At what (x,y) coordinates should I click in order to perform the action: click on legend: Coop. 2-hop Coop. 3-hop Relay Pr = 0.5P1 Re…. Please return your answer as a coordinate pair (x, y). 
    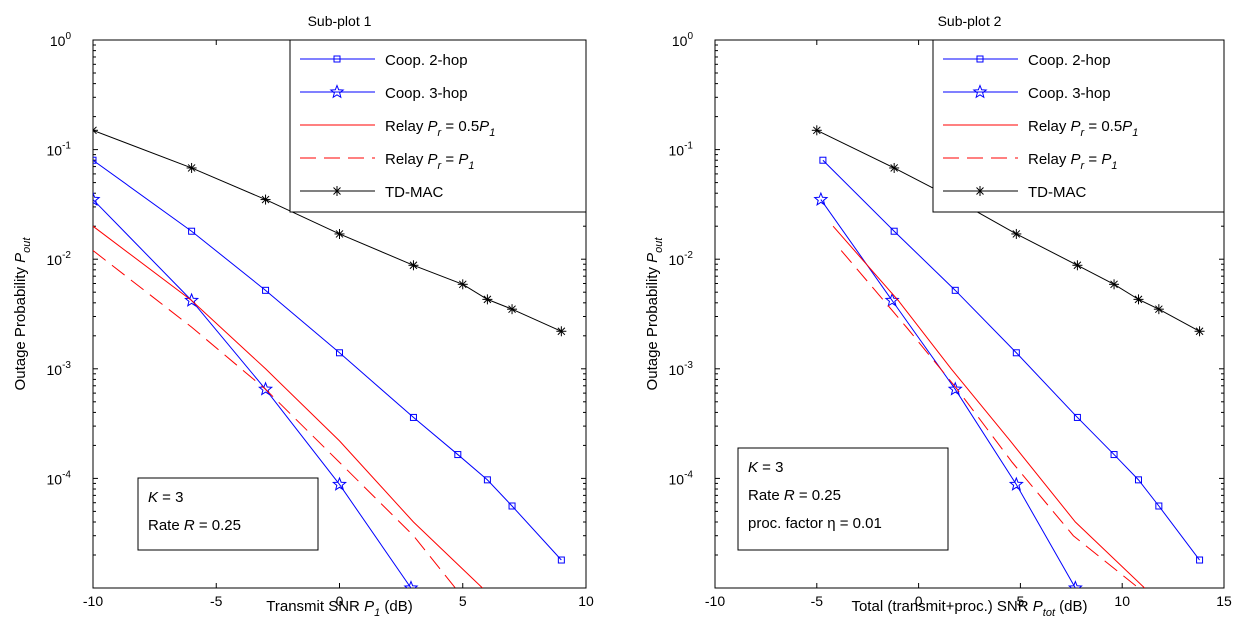
    Looking at the image, I should click on (438, 126).